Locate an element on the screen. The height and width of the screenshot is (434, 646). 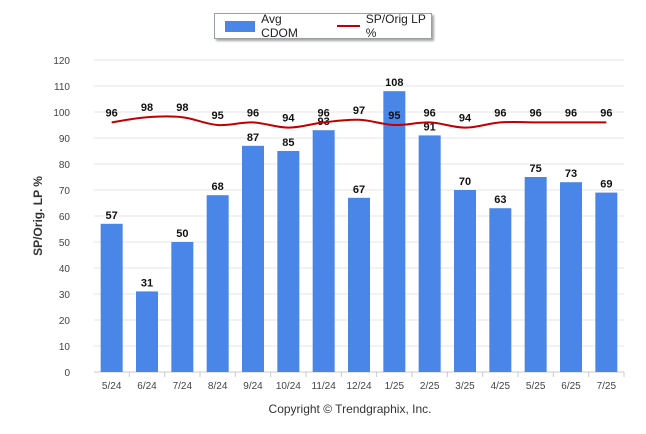
x-tick-label: 9/24 is located at coordinates (253, 386).